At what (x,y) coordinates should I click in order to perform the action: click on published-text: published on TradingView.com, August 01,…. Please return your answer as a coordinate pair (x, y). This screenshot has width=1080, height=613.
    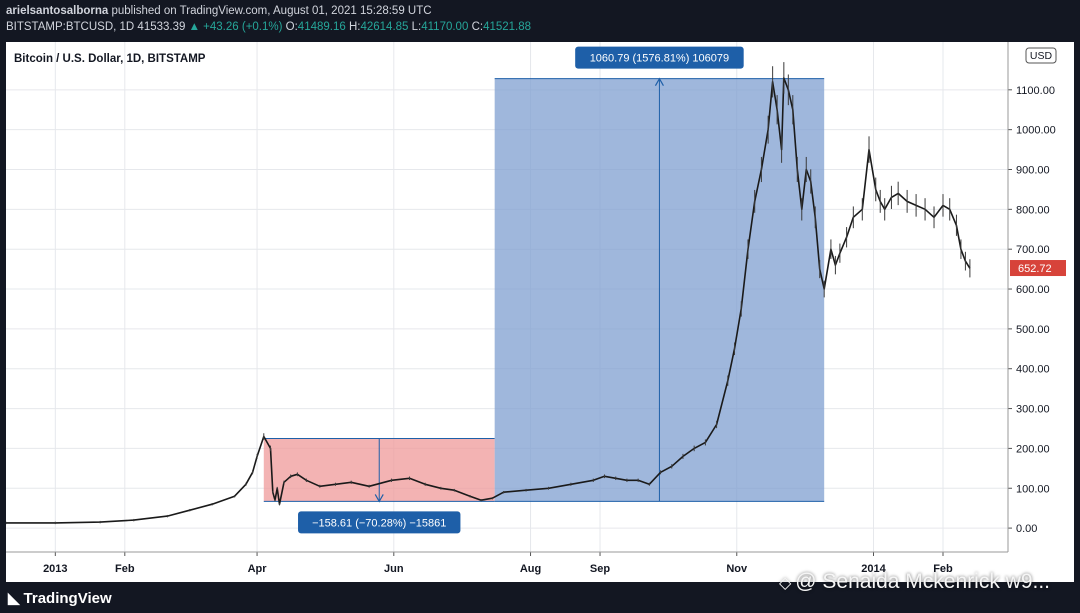
    Looking at the image, I should click on (271, 11).